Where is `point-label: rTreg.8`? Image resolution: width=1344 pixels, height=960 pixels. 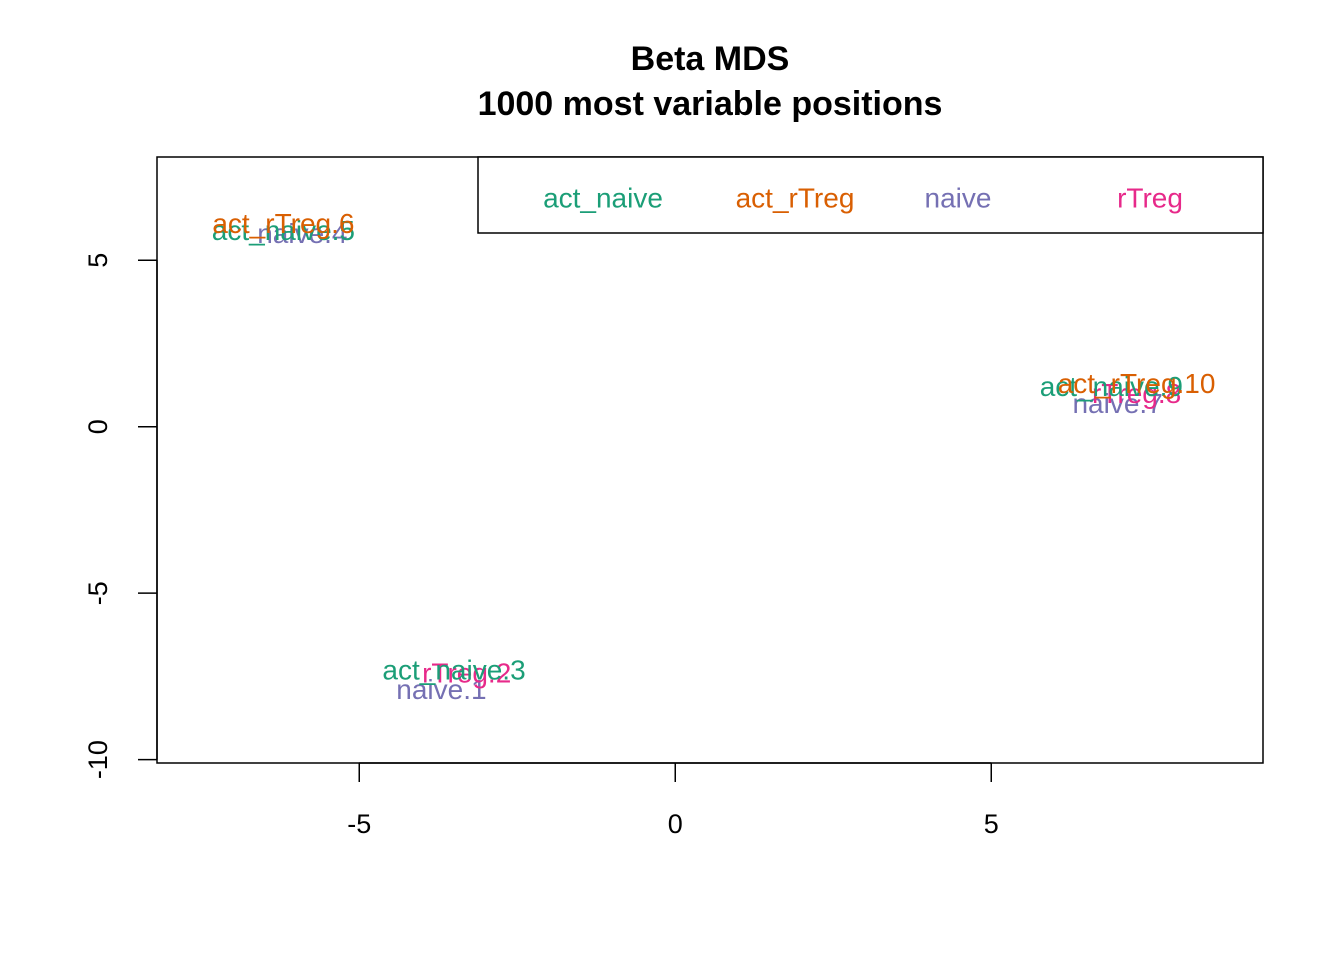
point-label: rTreg.8 is located at coordinates (1136, 393).